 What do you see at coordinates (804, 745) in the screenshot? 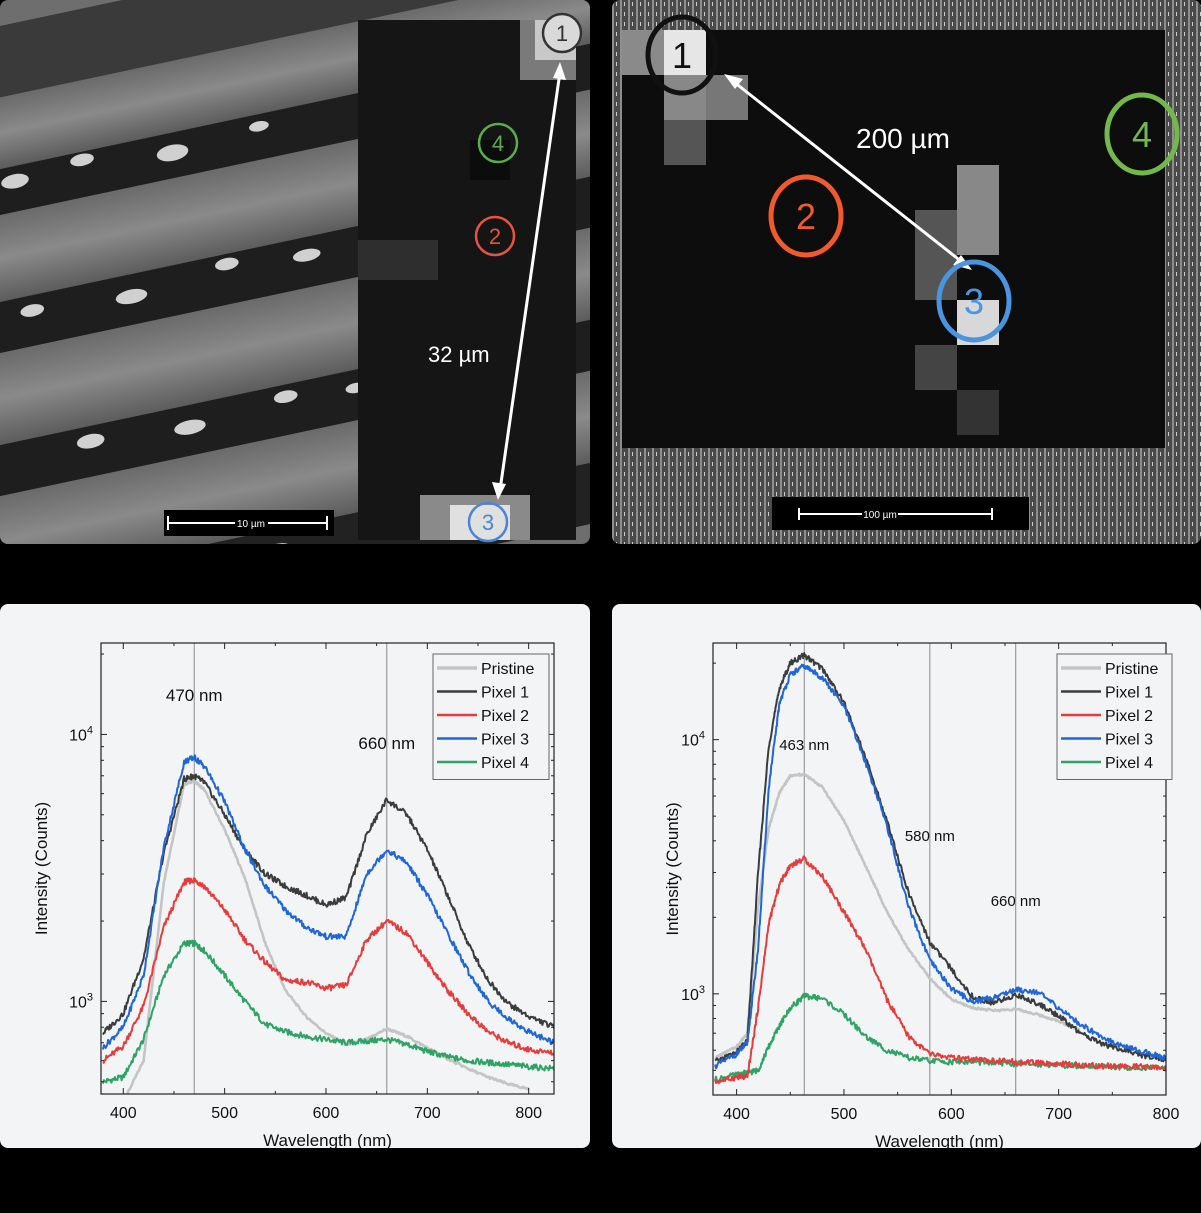
I see `peak-annotation: 463 nm` at bounding box center [804, 745].